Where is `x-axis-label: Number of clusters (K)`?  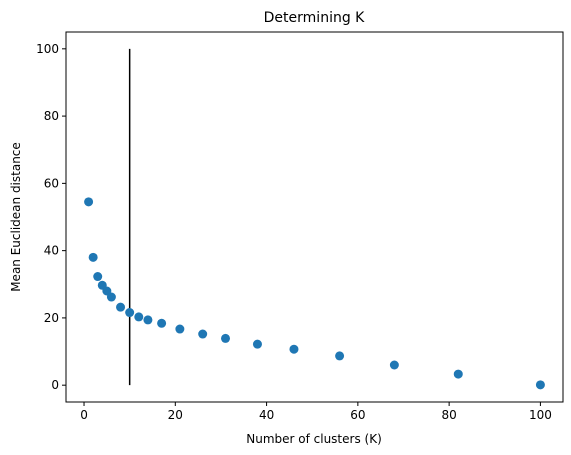 x-axis-label: Number of clusters (K) is located at coordinates (314, 439).